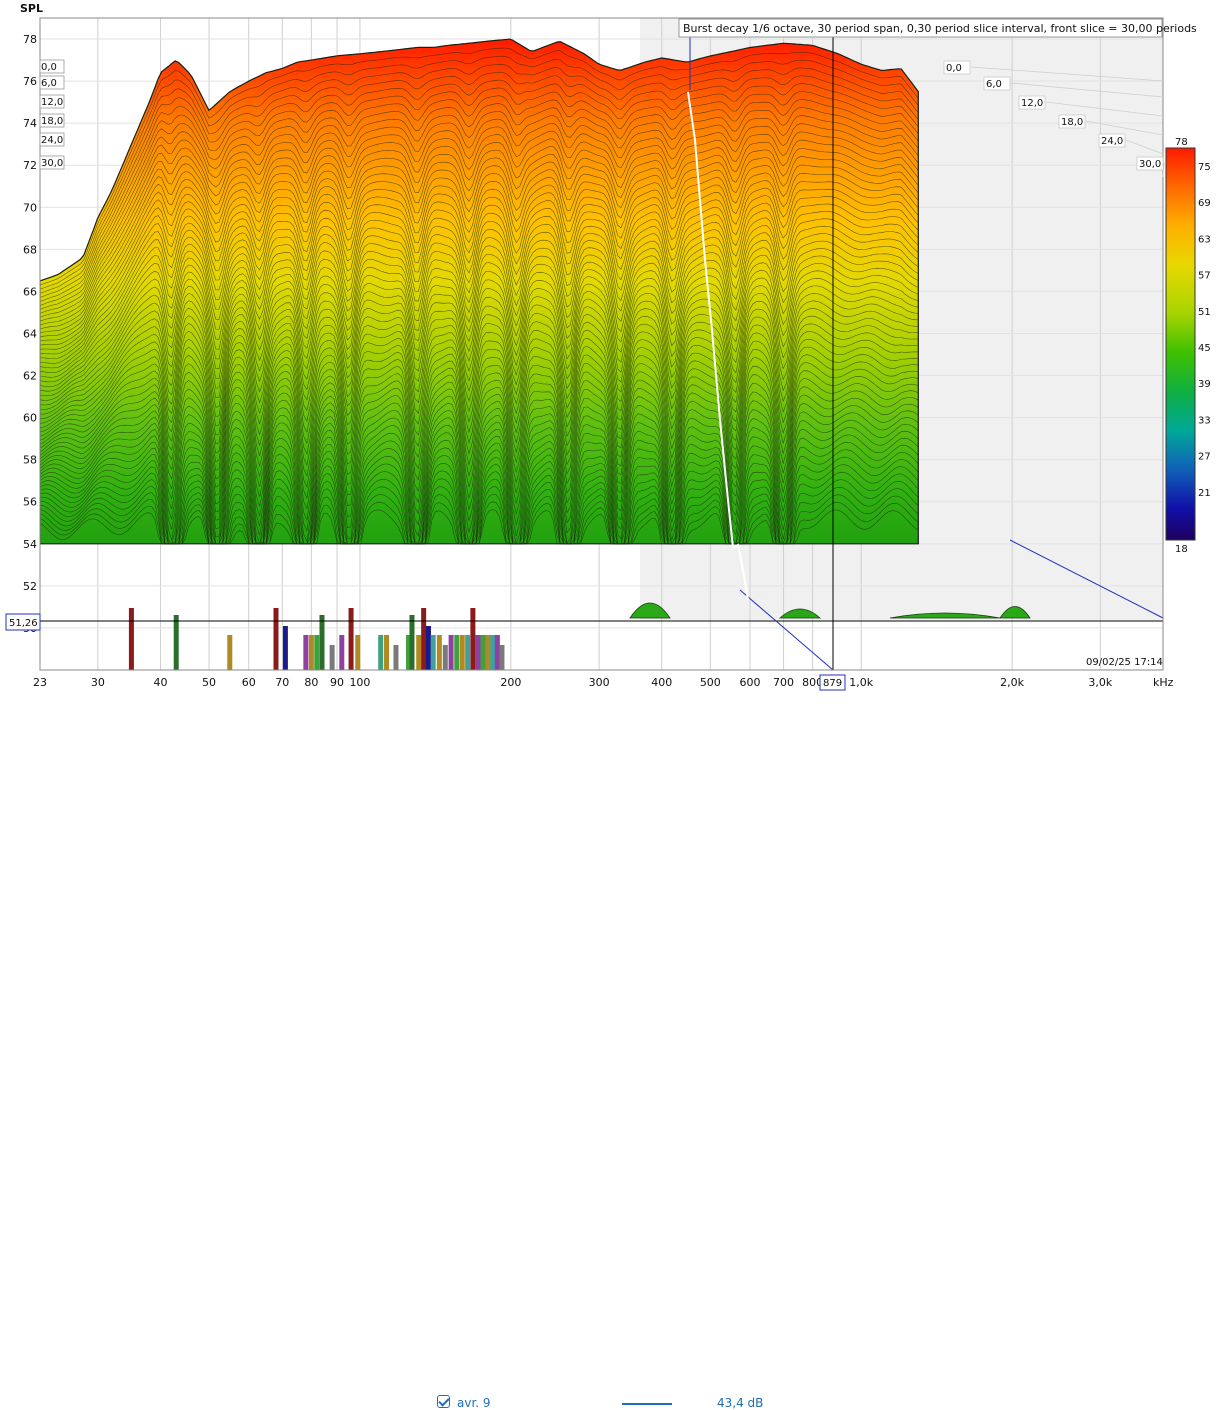 Image resolution: width=1221 pixels, height=1410 pixels. What do you see at coordinates (920, 28) in the screenshot?
I see `title-box` at bounding box center [920, 28].